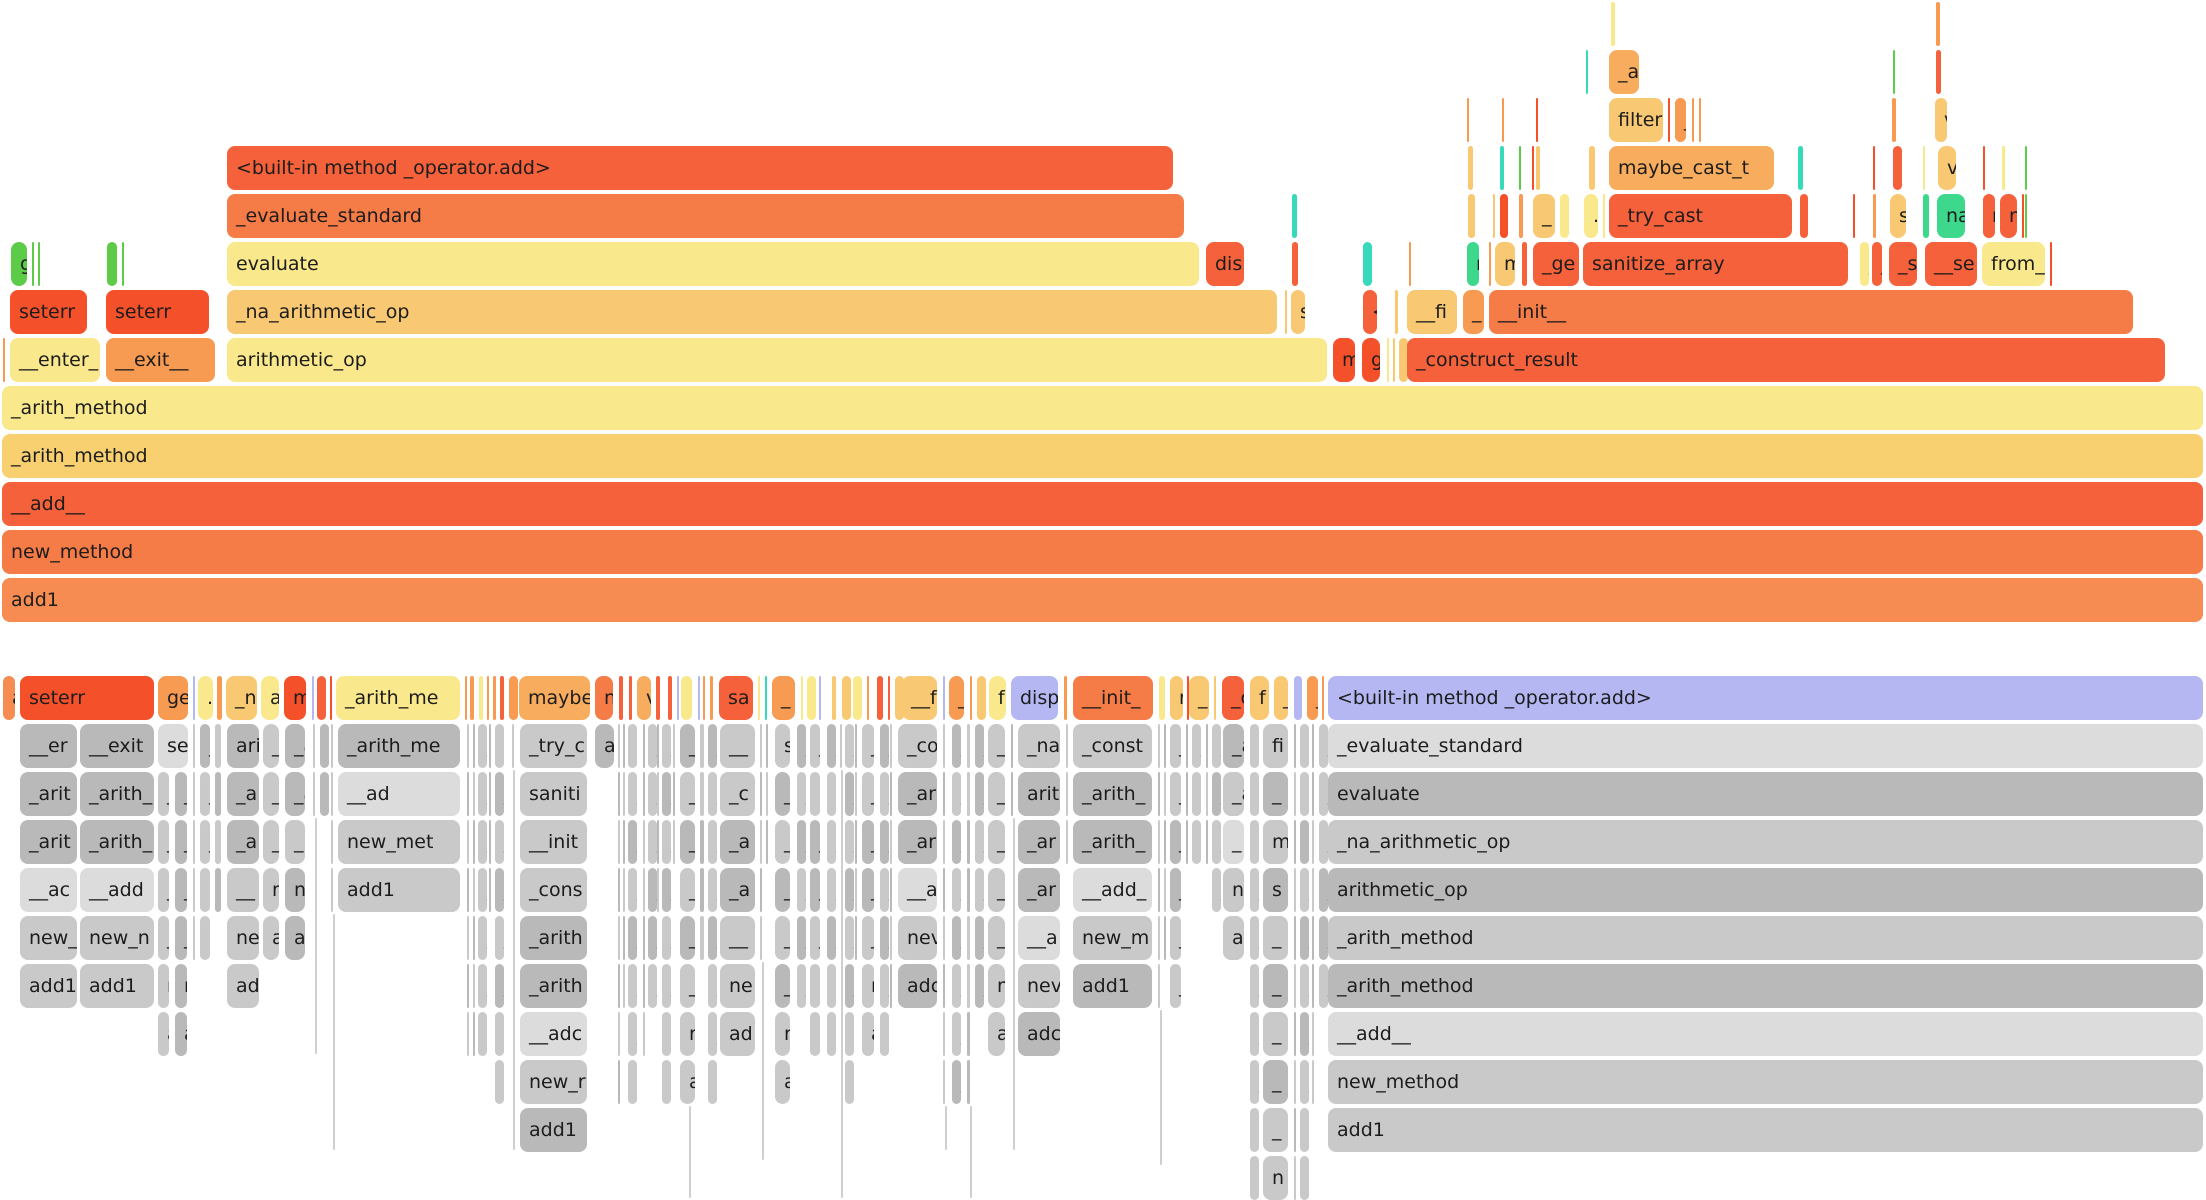 The height and width of the screenshot is (1200, 2206). Describe the element at coordinates (752, 312) in the screenshot. I see `flame-bar: _na_arithmetic_op` at that location.